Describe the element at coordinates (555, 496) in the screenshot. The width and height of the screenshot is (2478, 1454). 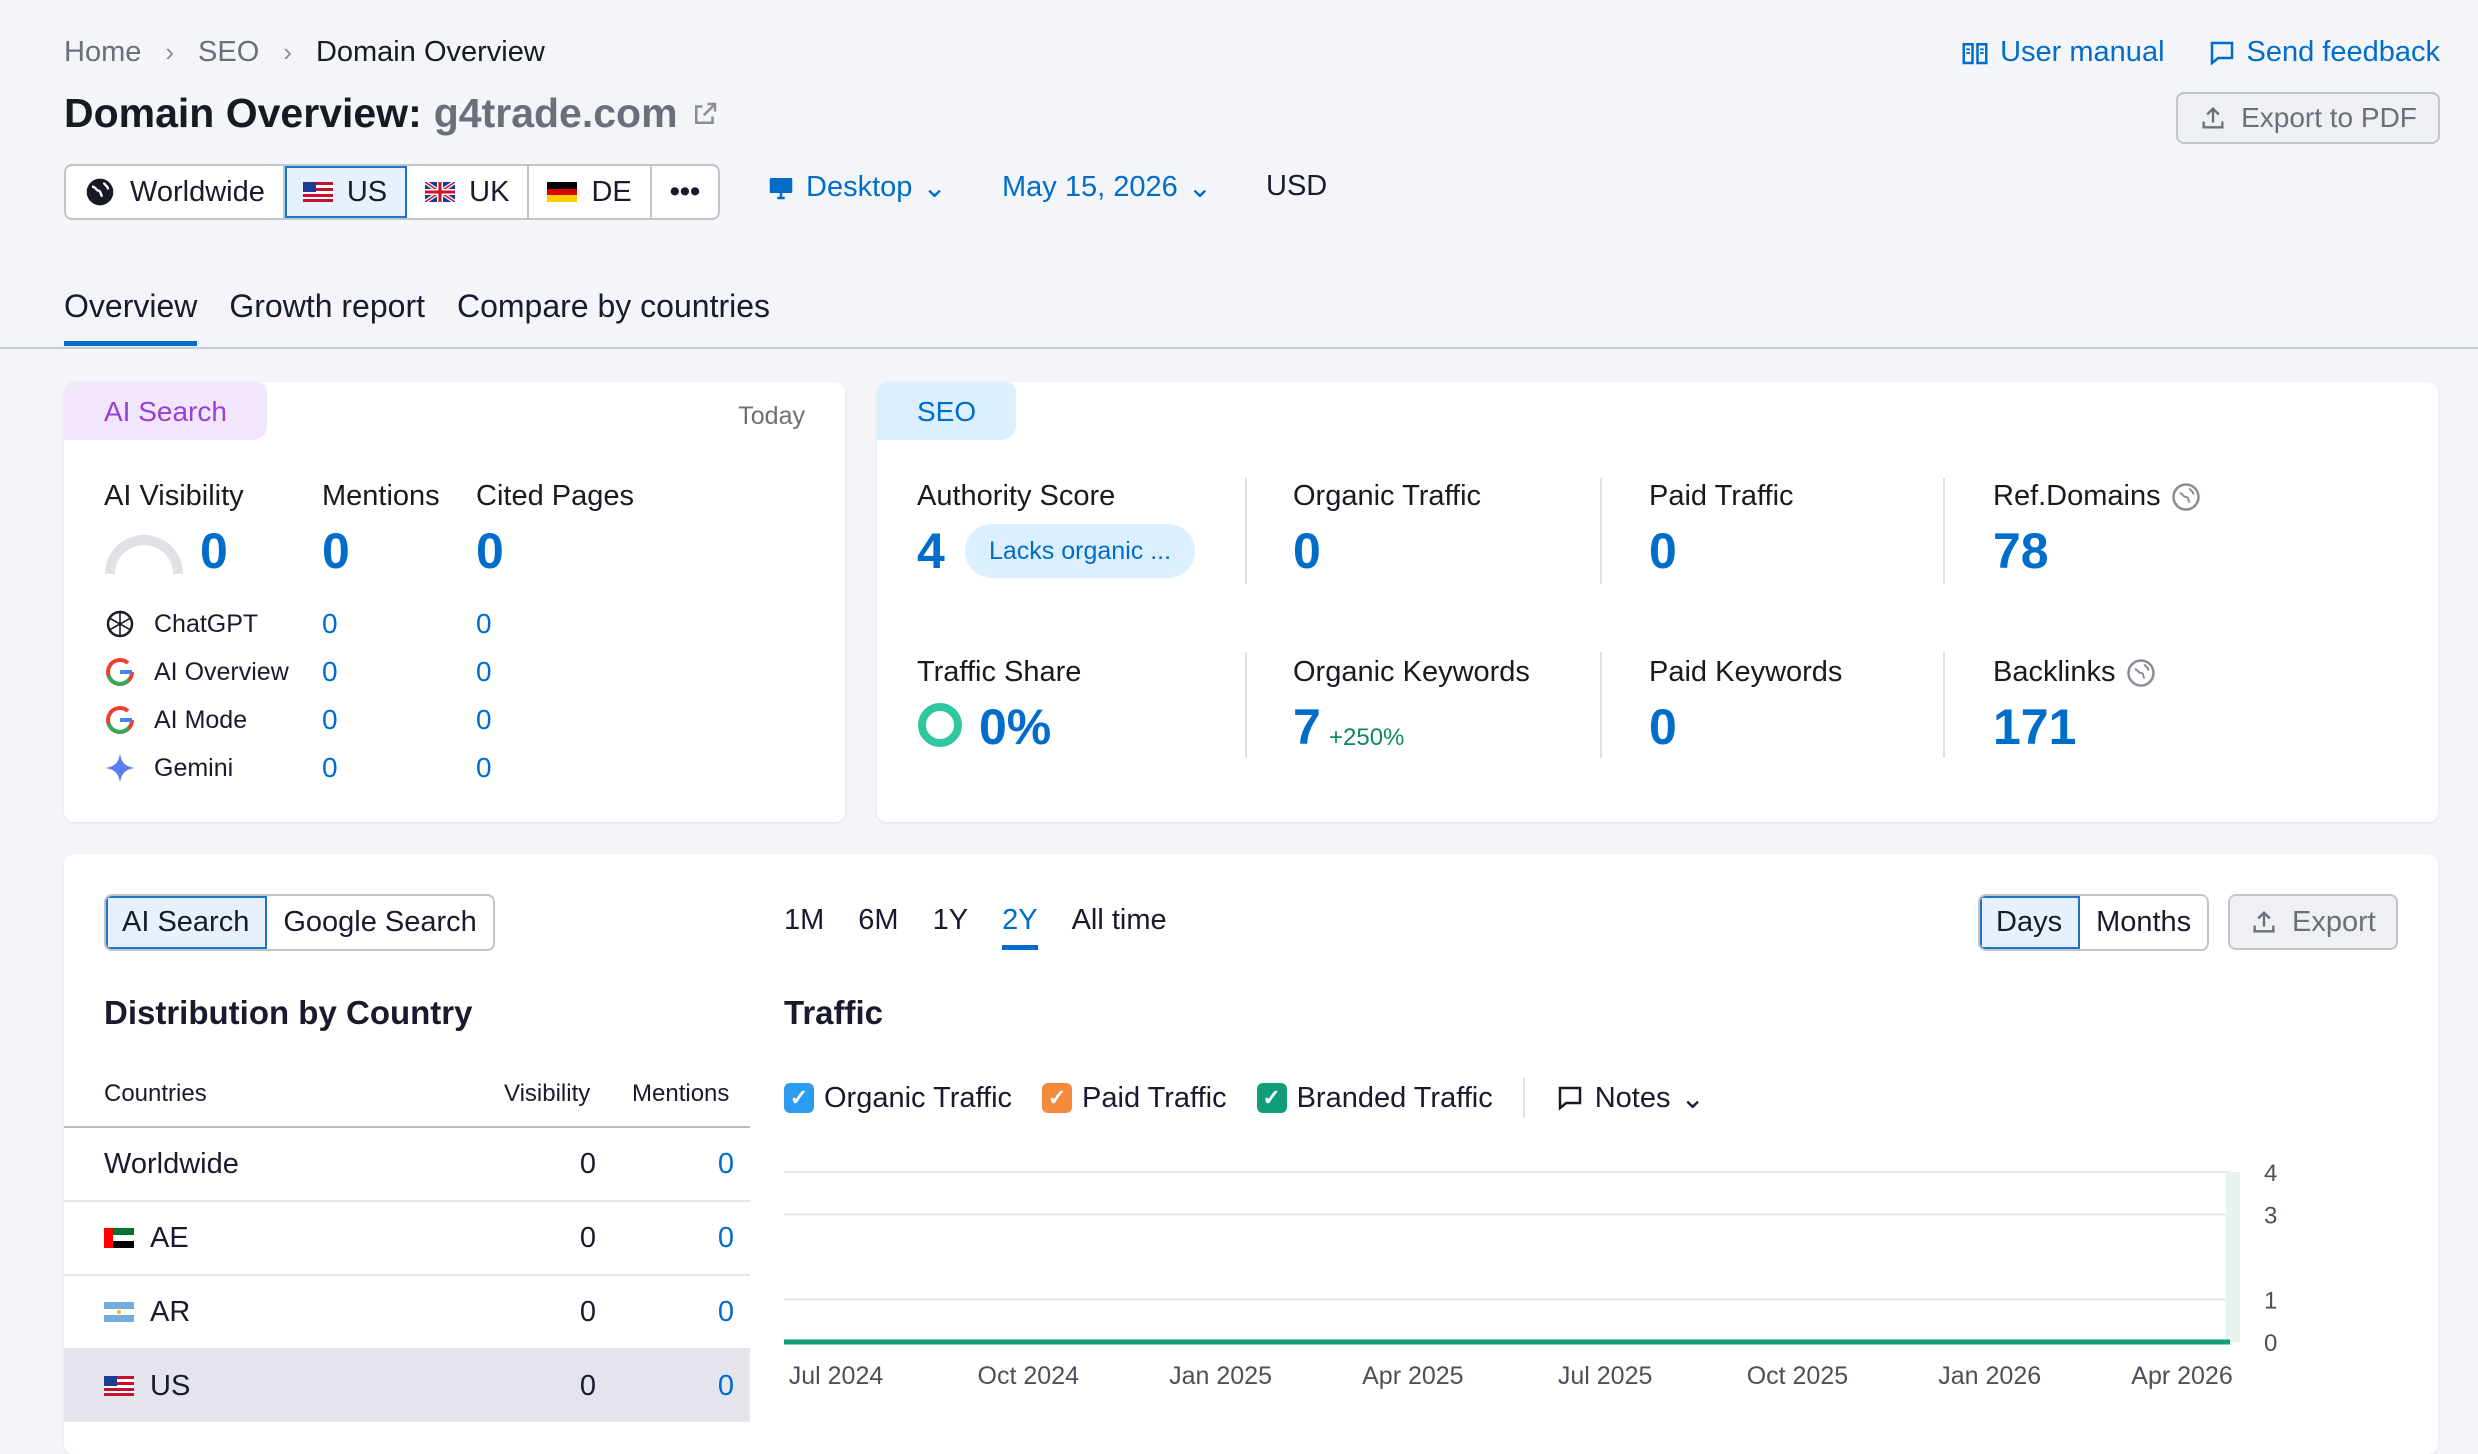
I see `cited-pages-label: Cited Pages` at that location.